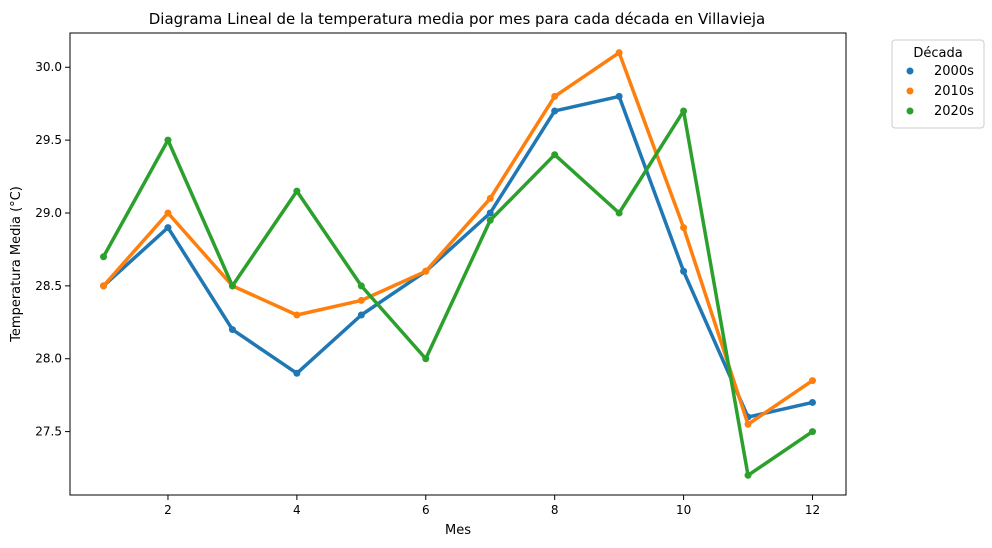  I want to click on y-tick-label: 29.0, so click(48, 213).